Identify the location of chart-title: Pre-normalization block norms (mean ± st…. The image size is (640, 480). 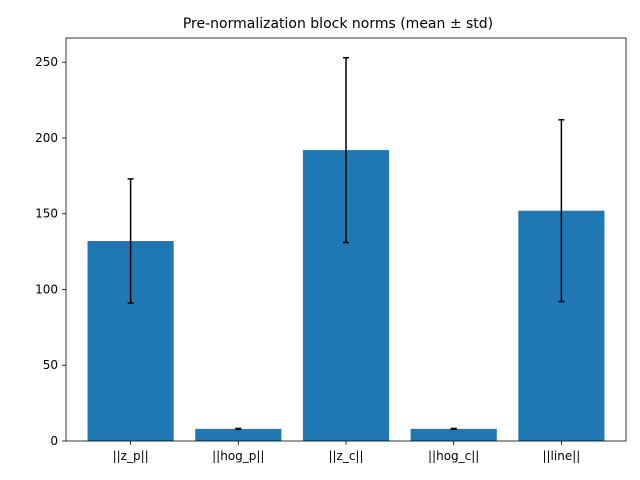
(338, 24).